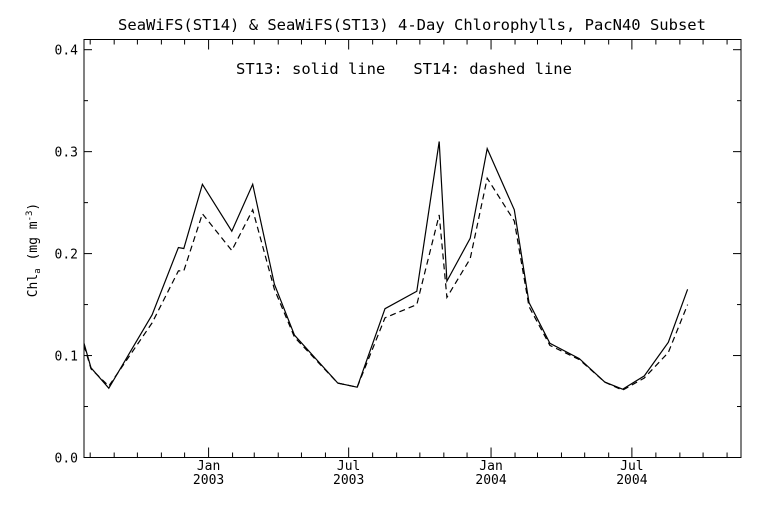  What do you see at coordinates (33, 285) in the screenshot?
I see `y-axis-label-main: Chl` at bounding box center [33, 285].